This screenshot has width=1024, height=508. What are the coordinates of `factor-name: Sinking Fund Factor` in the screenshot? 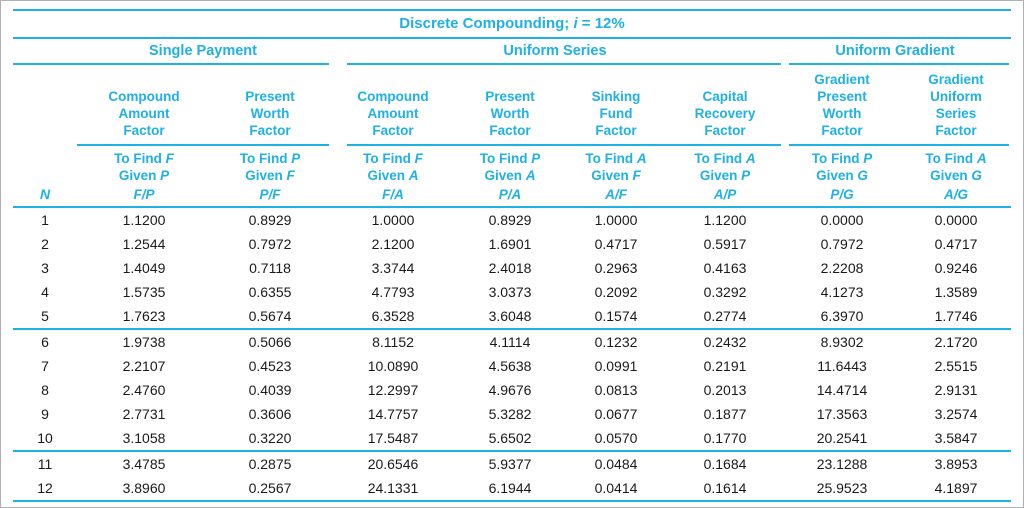 It's located at (616, 113).